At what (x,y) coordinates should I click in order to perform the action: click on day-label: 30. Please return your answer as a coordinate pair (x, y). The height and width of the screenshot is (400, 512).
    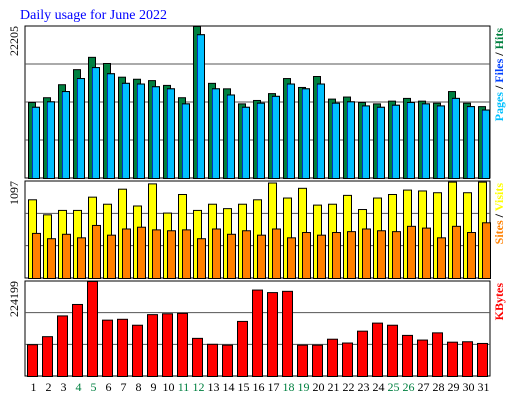
    Looking at the image, I should click on (469, 387).